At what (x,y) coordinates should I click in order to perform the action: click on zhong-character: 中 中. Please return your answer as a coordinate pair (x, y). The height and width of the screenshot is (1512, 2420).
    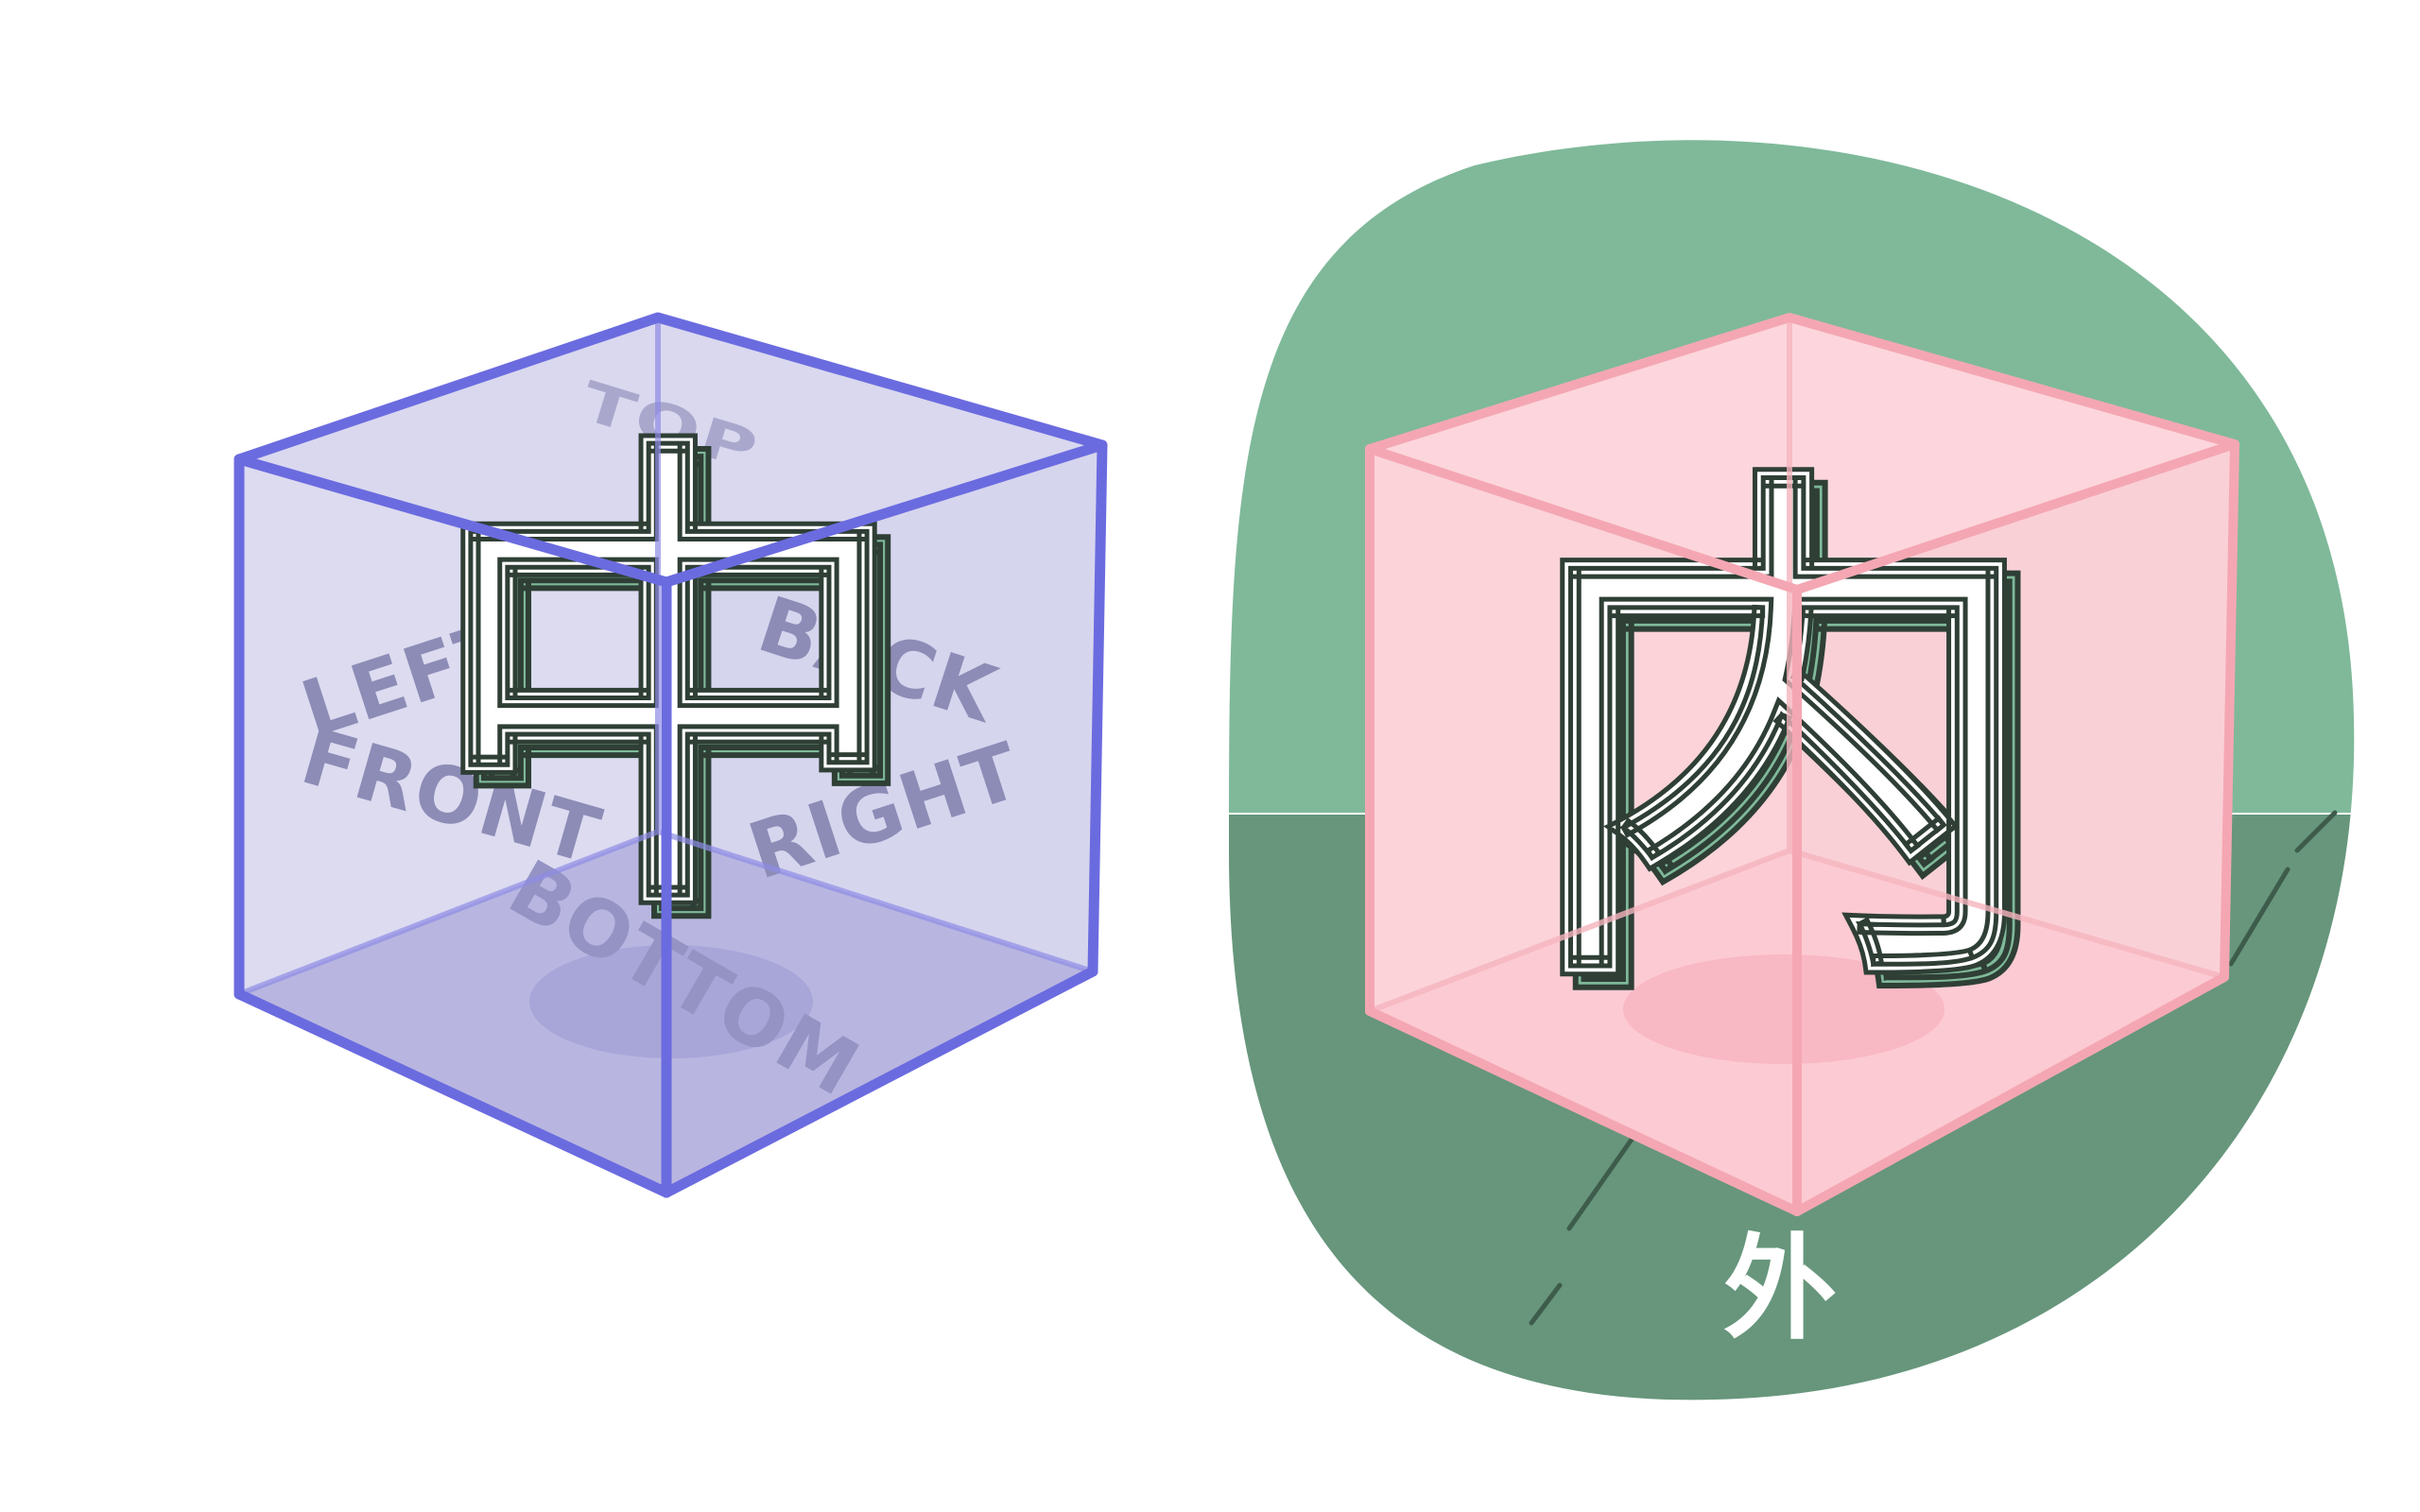
    Looking at the image, I should click on (677, 693).